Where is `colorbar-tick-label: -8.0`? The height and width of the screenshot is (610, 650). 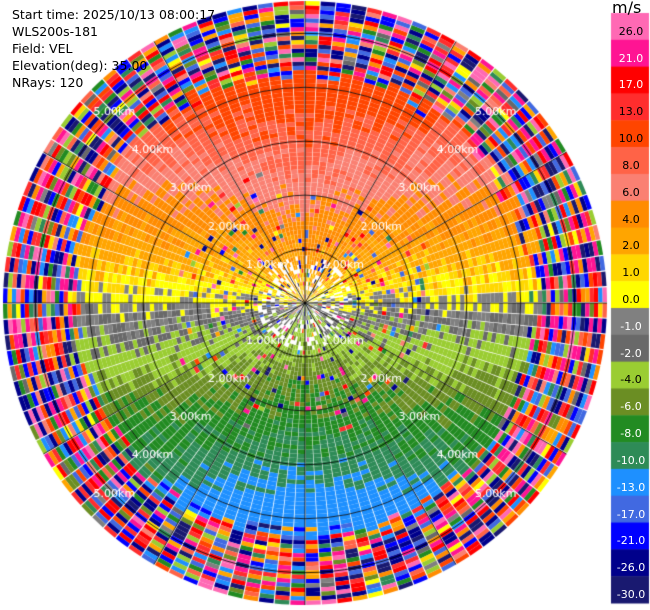 colorbar-tick-label: -8.0 is located at coordinates (631, 434).